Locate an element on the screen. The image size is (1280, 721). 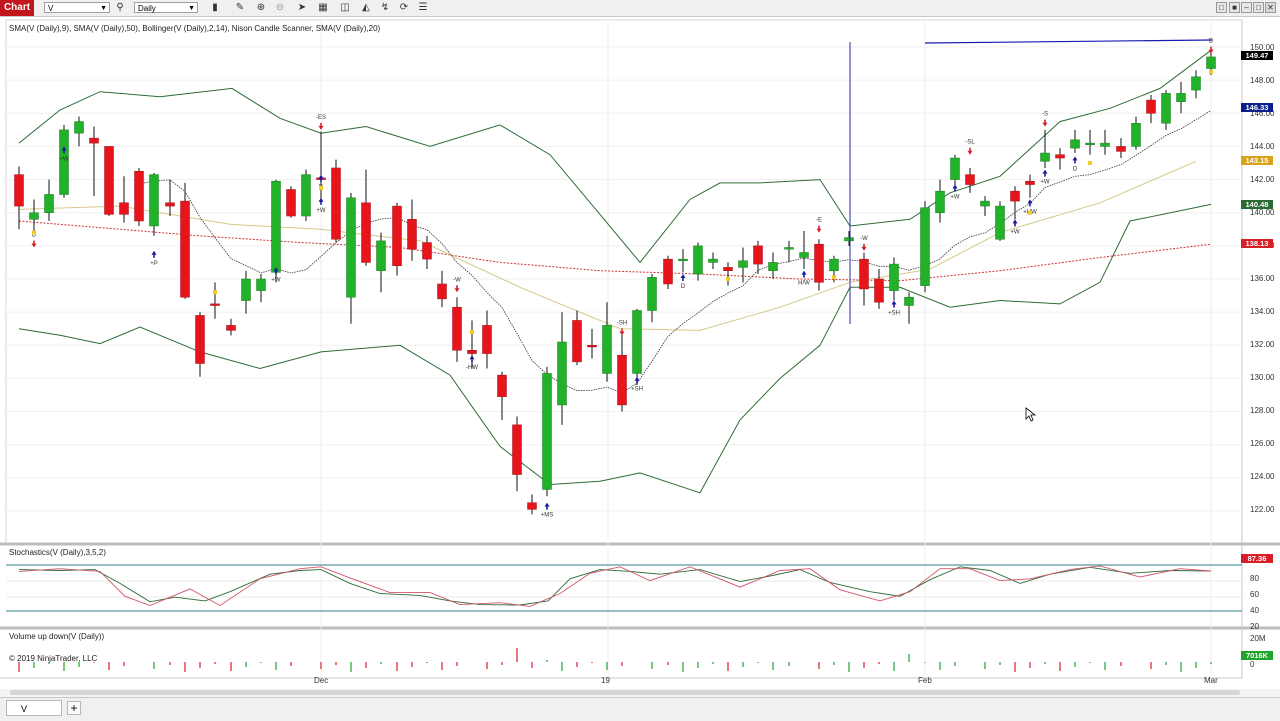
pointer-icon: ➤ is located at coordinates (302, 7).